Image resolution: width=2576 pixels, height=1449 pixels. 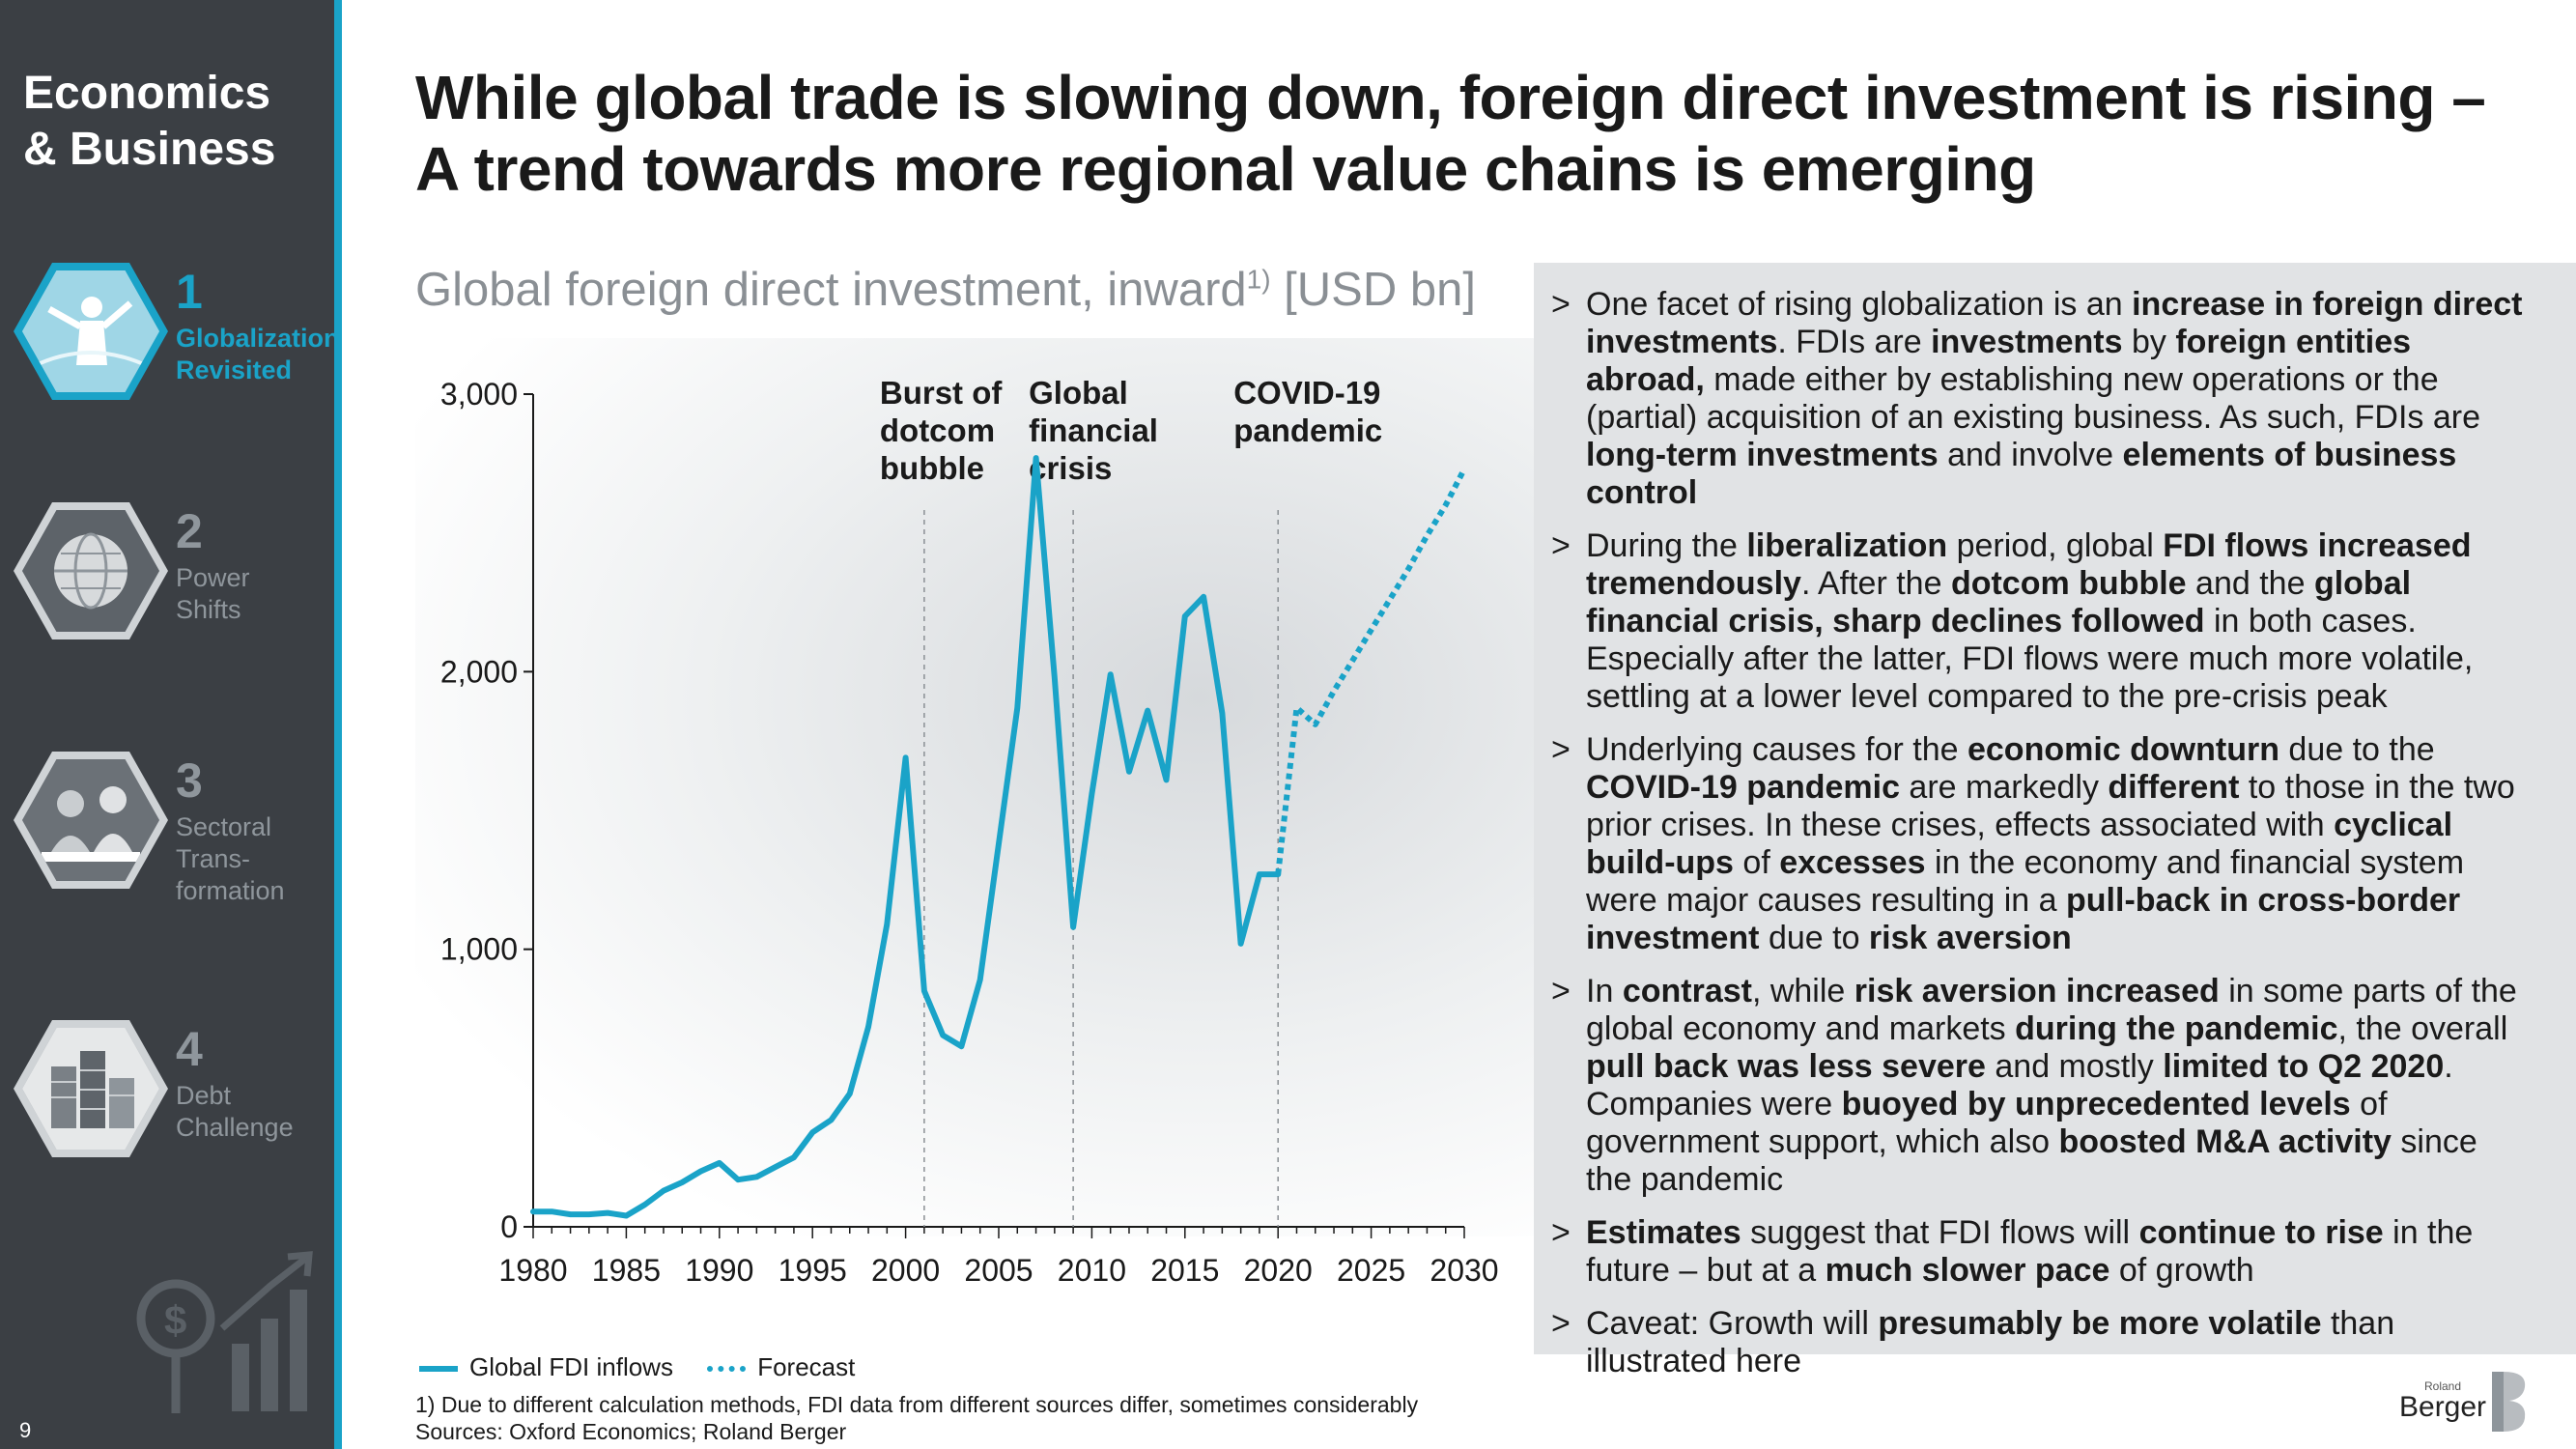 What do you see at coordinates (942, 393) in the screenshot?
I see `annotation-label: Burst of` at bounding box center [942, 393].